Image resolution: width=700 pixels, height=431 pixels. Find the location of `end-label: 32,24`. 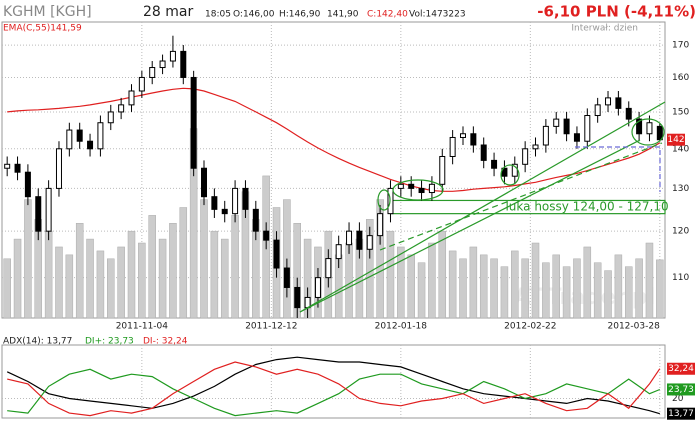

end-label: 32,24 is located at coordinates (681, 369).